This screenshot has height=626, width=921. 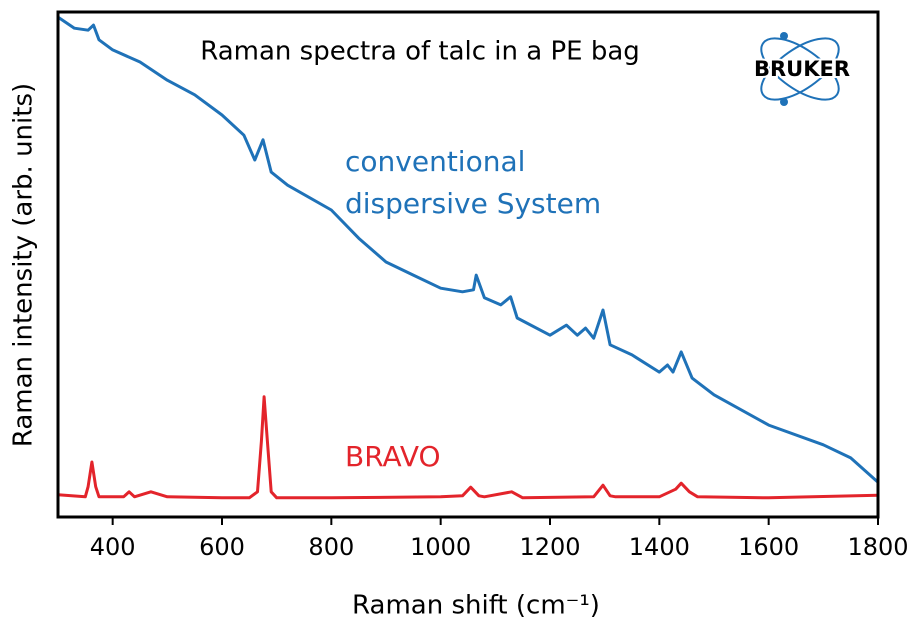 What do you see at coordinates (473, 203) in the screenshot?
I see `annotation: dispersive System` at bounding box center [473, 203].